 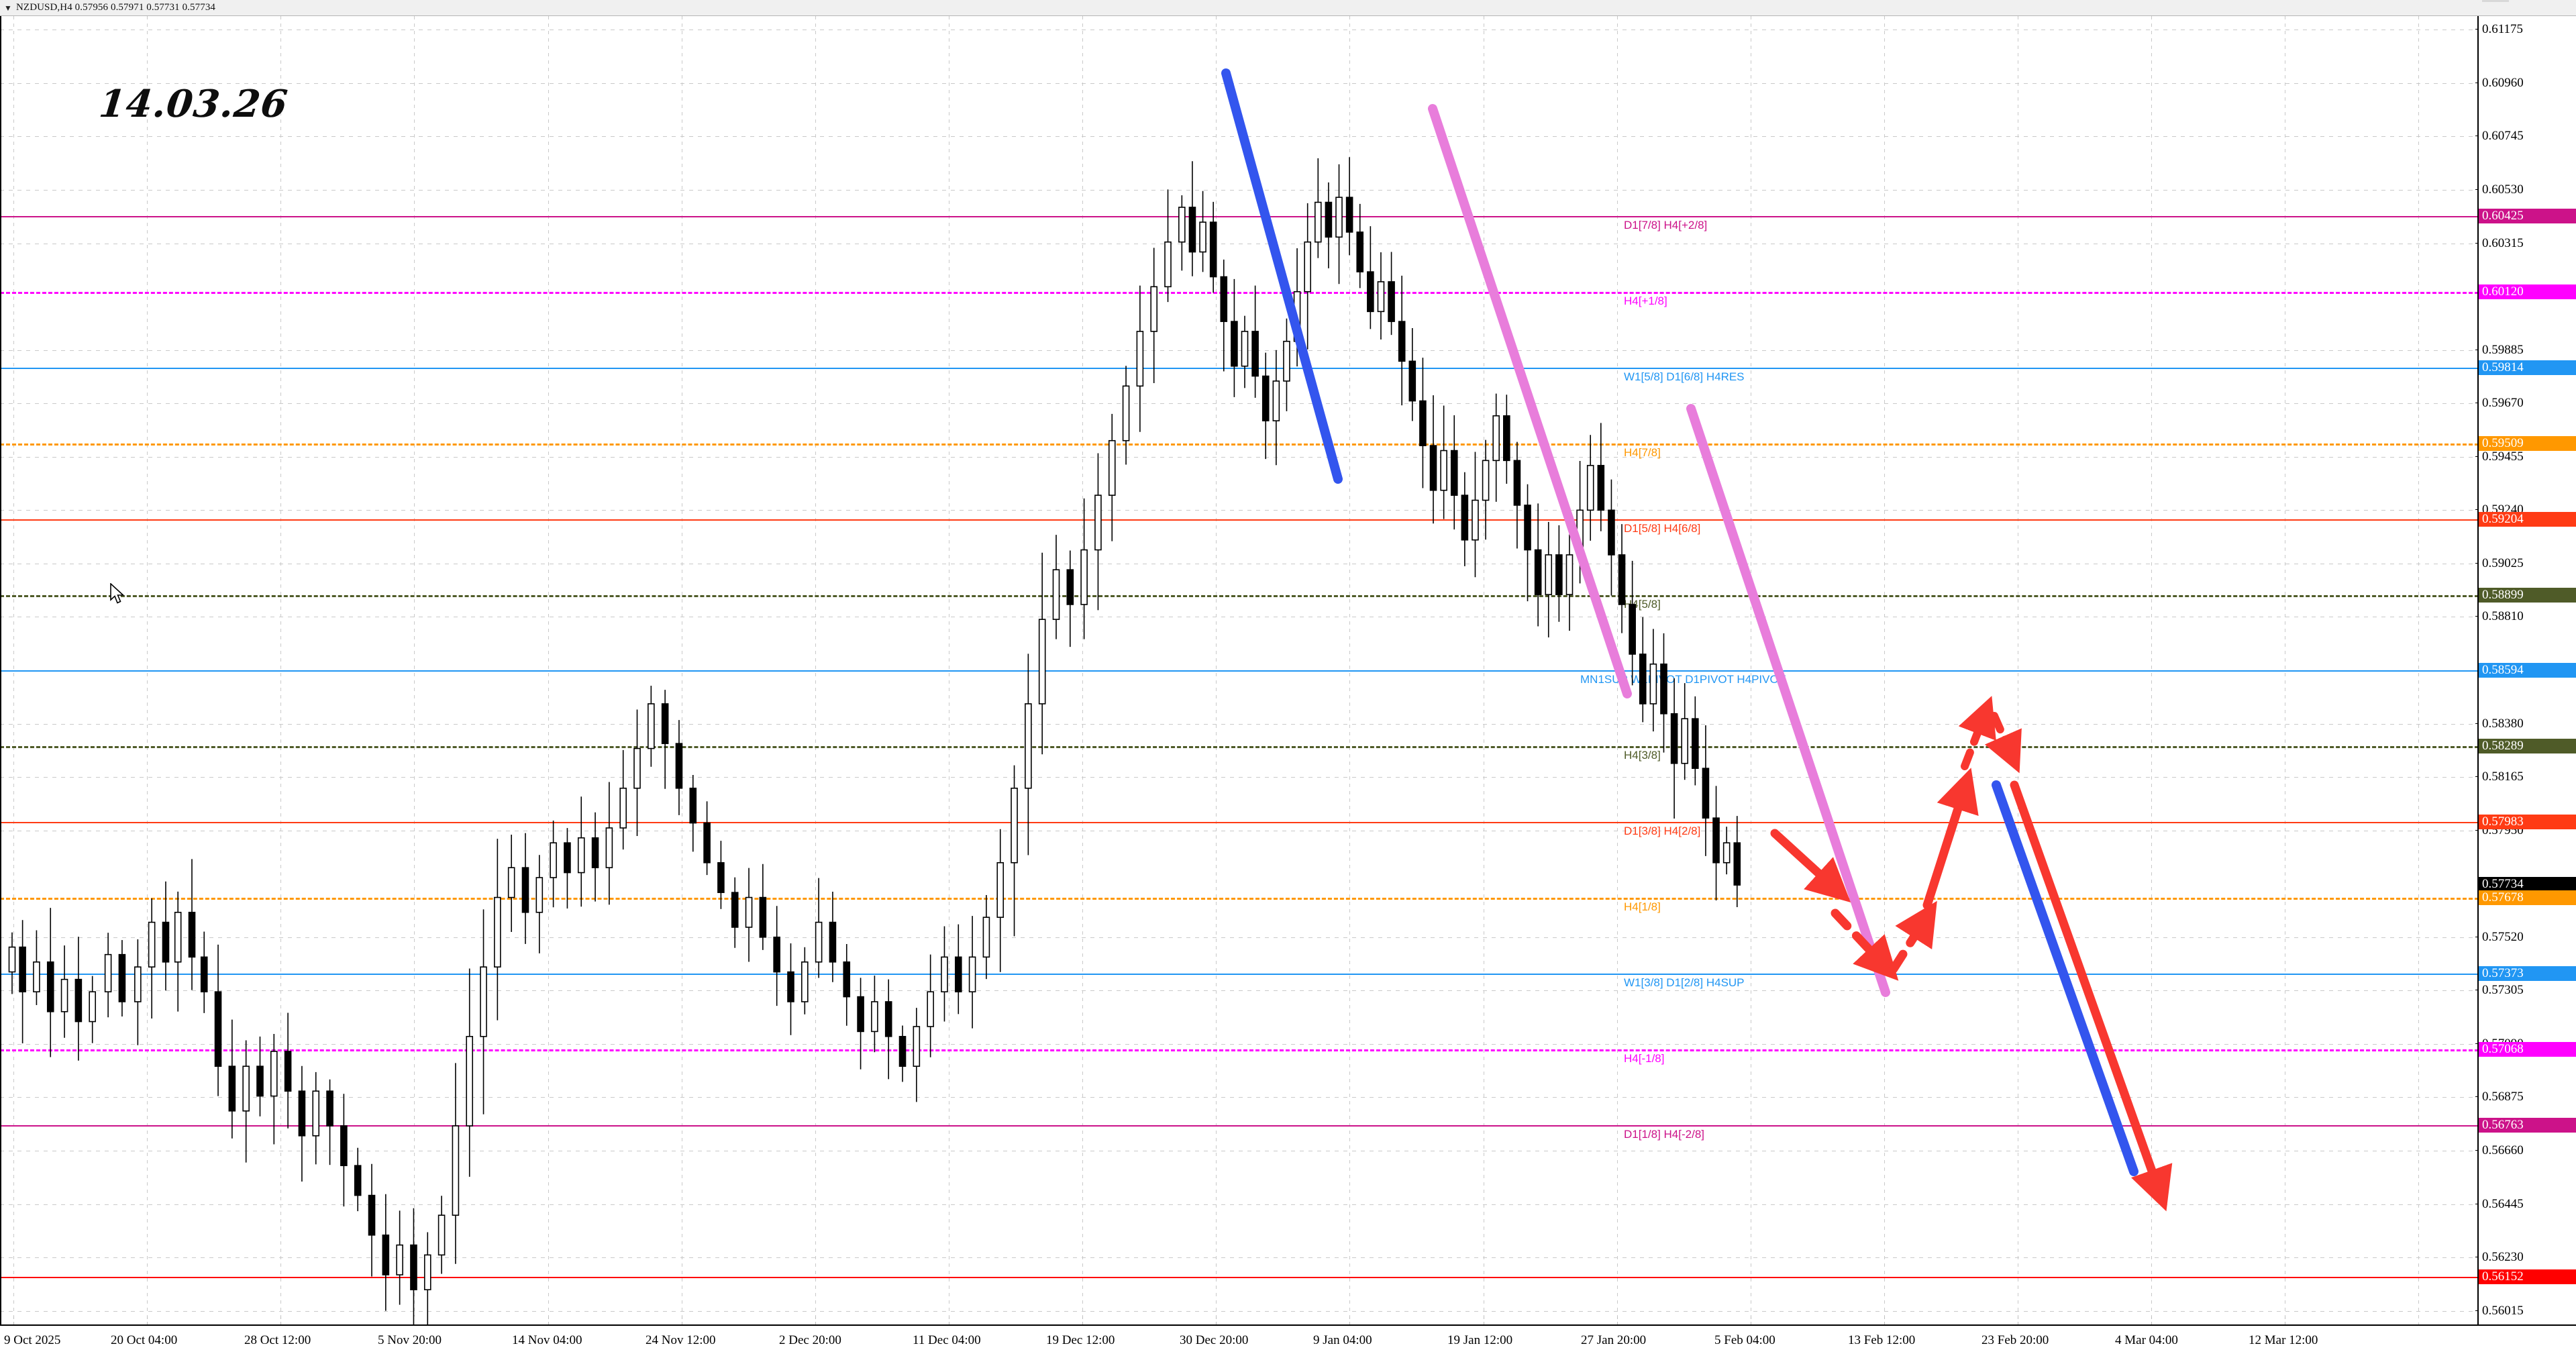 What do you see at coordinates (2527, 1125) in the screenshot?
I see `price-highlight-label: 0.56763` at bounding box center [2527, 1125].